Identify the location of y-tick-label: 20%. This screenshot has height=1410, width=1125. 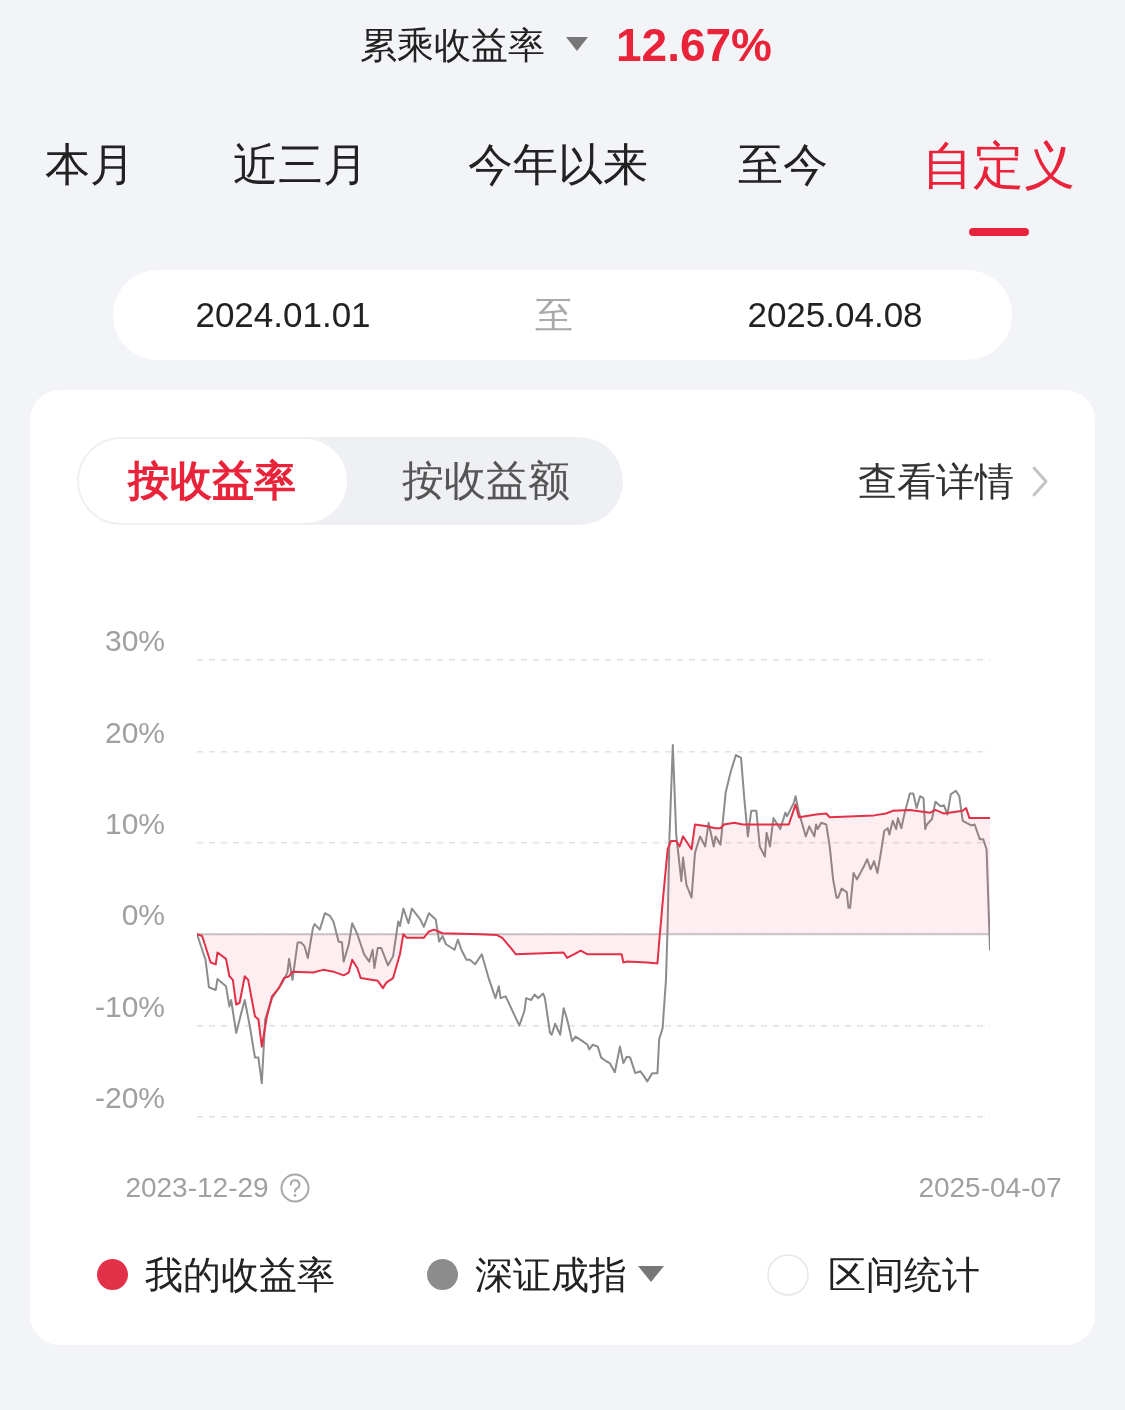
(134, 732).